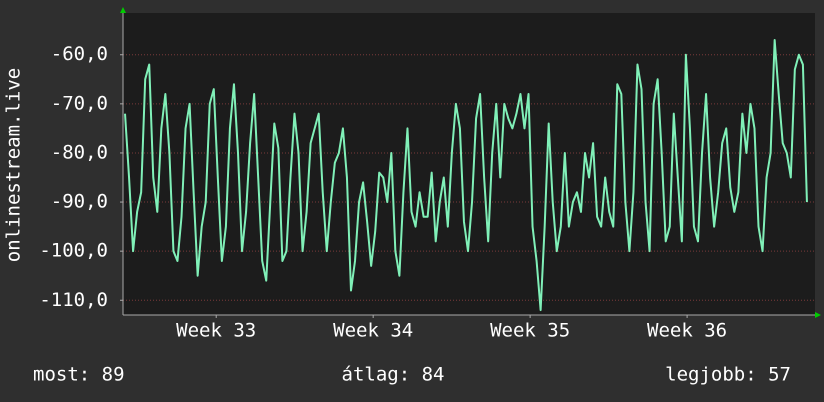 Image resolution: width=824 pixels, height=402 pixels. What do you see at coordinates (530, 331) in the screenshot?
I see `x-tick-label: Week 35` at bounding box center [530, 331].